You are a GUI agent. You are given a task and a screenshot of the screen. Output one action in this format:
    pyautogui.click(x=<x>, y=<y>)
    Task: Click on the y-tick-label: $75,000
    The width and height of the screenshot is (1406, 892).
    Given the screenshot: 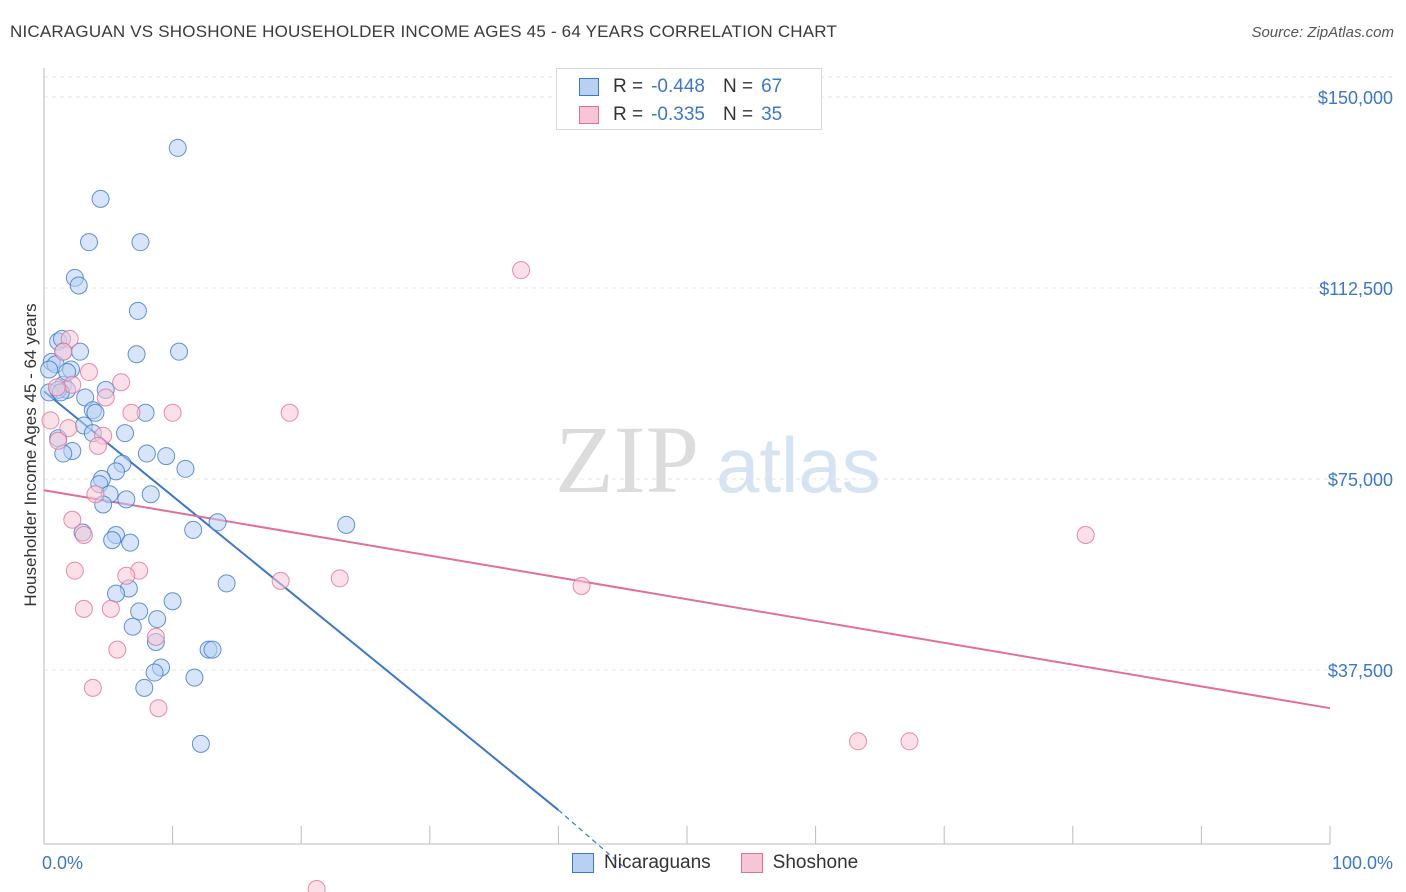 What is the action you would take?
    pyautogui.click(x=1360, y=480)
    